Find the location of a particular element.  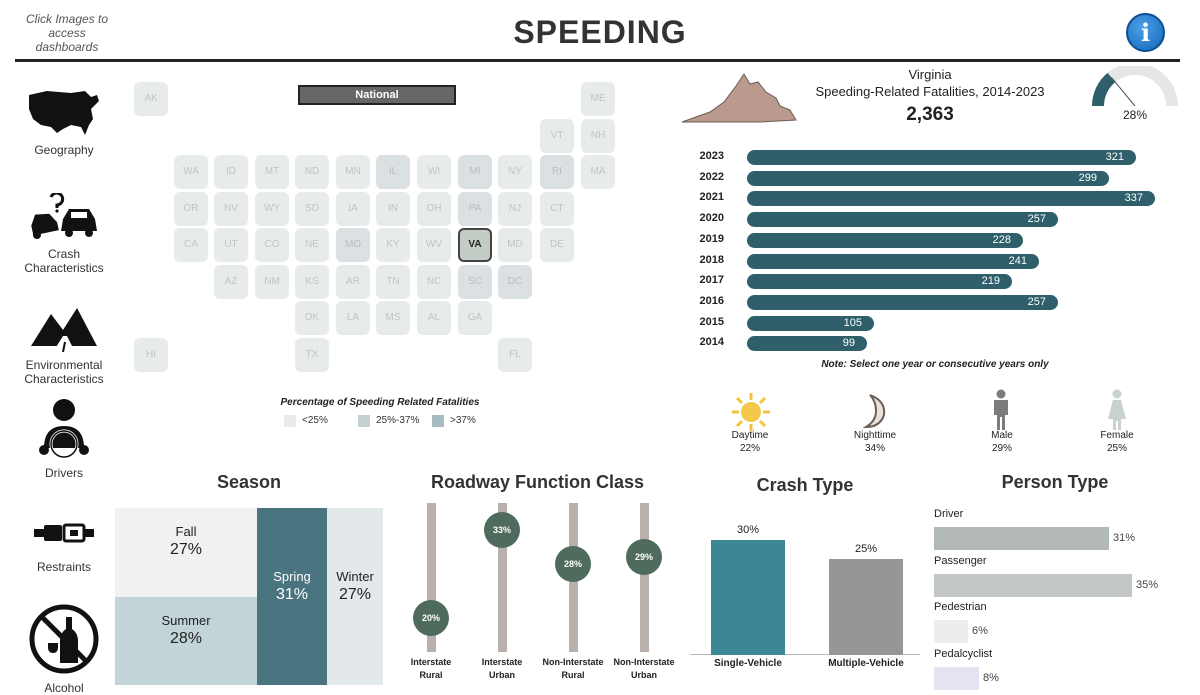

state-tile-md: MD is located at coordinates (515, 245).